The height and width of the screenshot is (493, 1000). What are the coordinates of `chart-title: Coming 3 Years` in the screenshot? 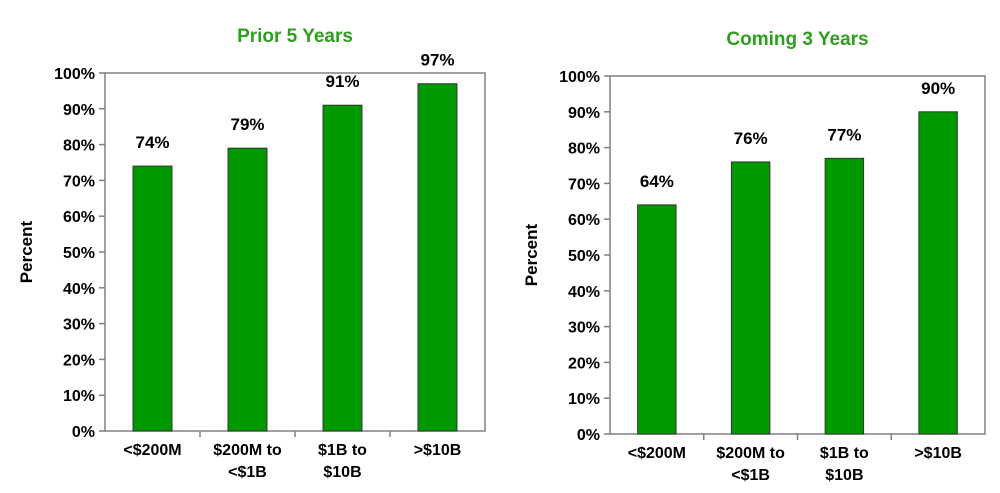 It's located at (797, 39).